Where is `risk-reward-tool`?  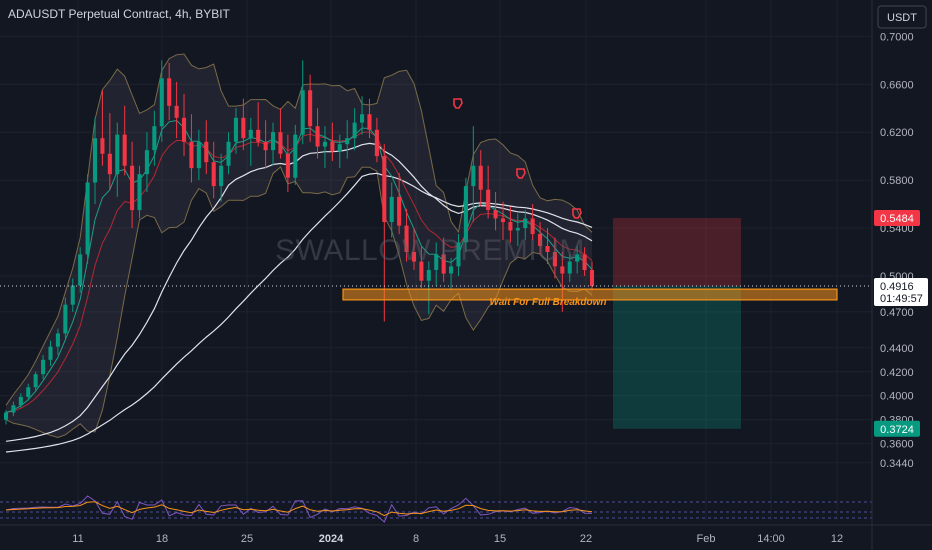
risk-reward-tool is located at coordinates (677, 323).